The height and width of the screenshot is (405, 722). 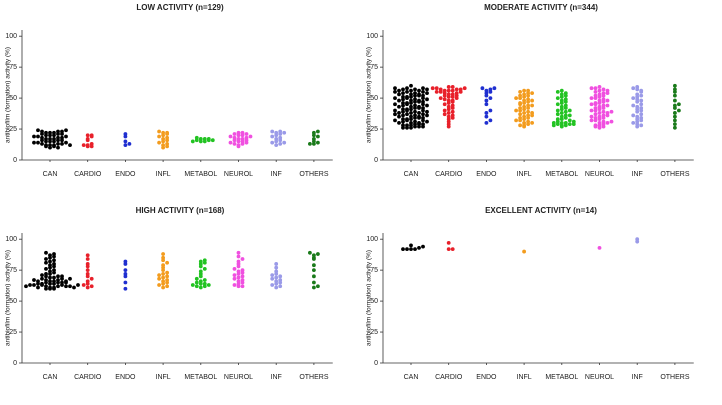 I want to click on y-tick-label: 50, so click(x=13, y=98).